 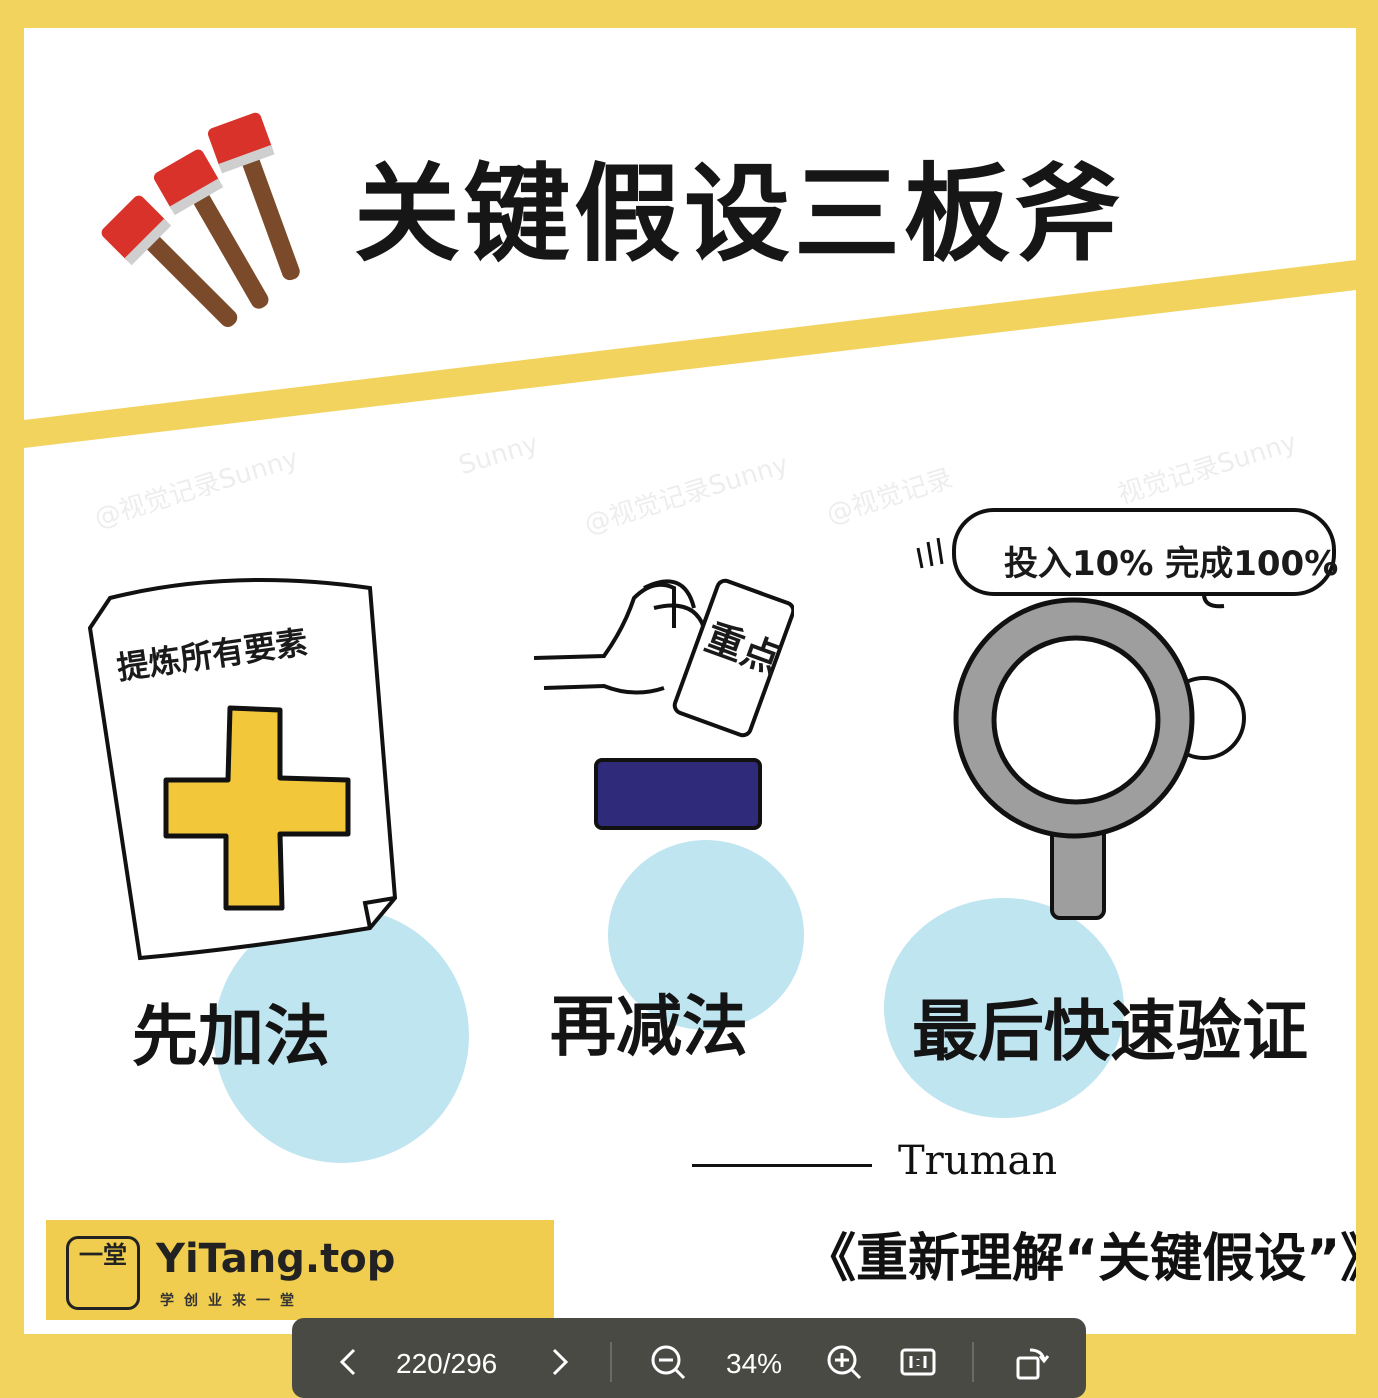 I want to click on section-label-validate: 最后快速验证, so click(x=1110, y=1031).